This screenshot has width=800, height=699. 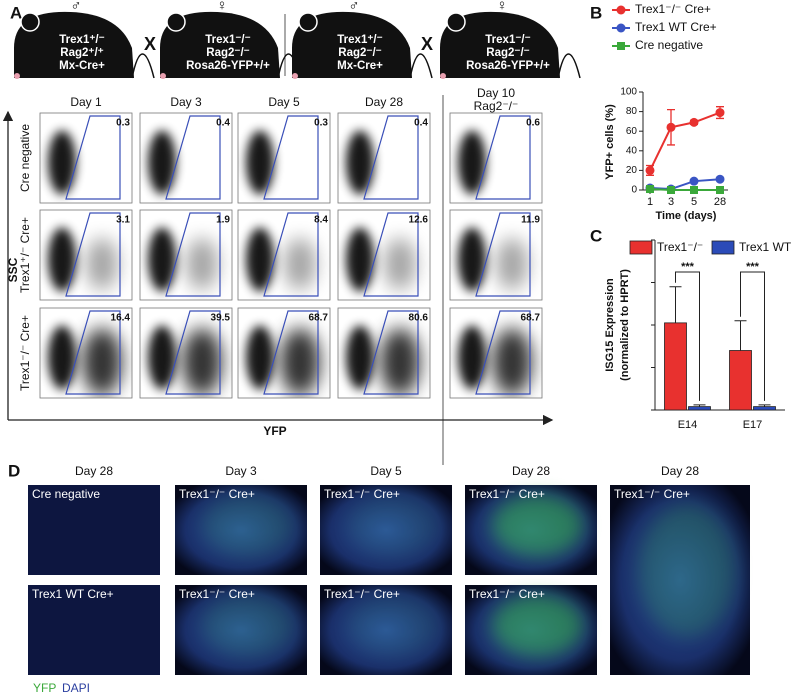 What do you see at coordinates (671, 202) in the screenshot?
I see `x-tick-label: 3` at bounding box center [671, 202].